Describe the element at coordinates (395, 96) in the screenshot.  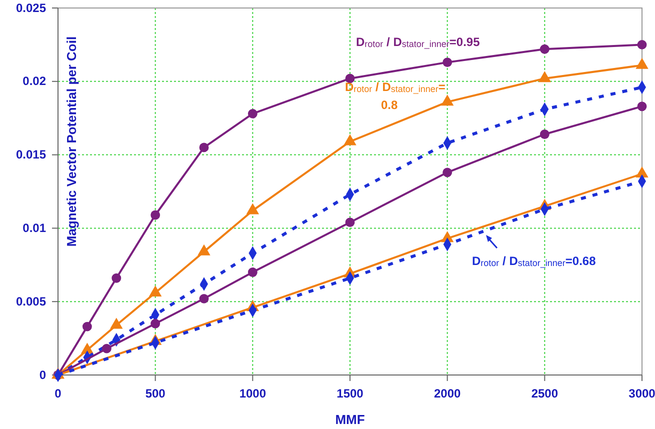
I see `text: Drotor / Dstator_inner=0.8` at that location.